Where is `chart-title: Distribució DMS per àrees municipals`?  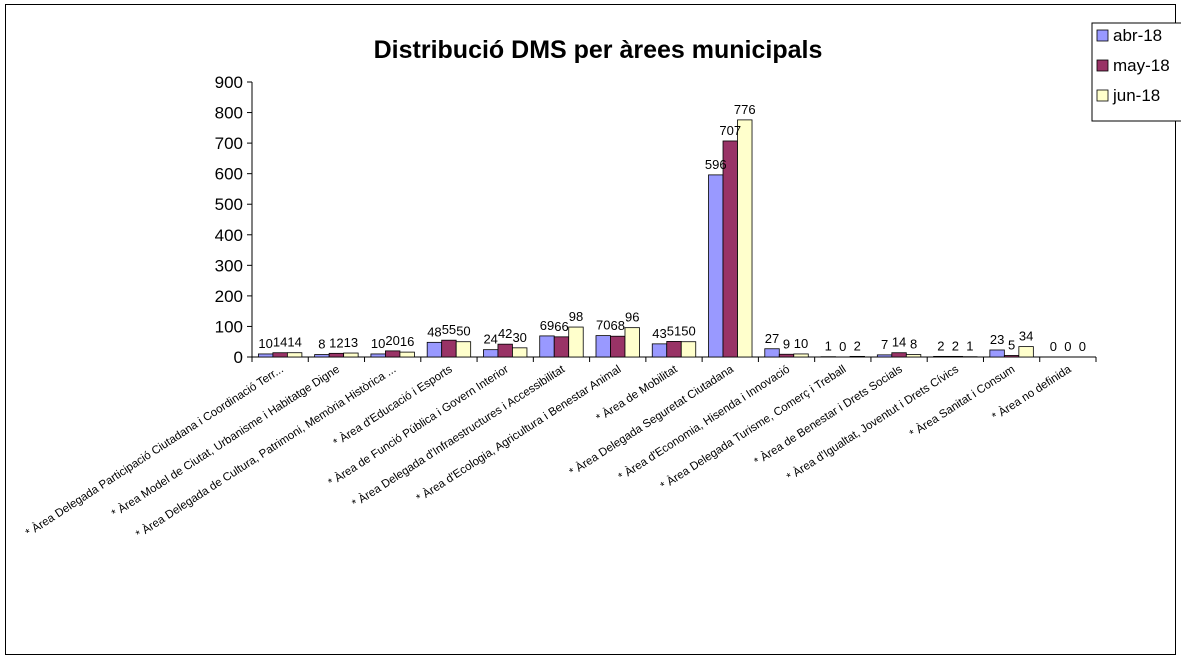
chart-title: Distribució DMS per àrees municipals is located at coordinates (598, 50).